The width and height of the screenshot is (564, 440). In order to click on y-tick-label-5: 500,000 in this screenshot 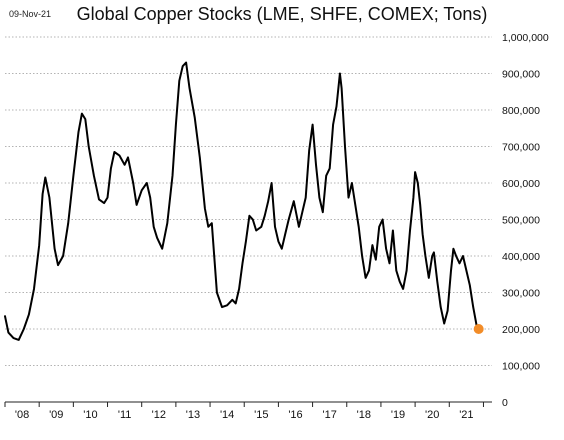, I will do `click(521, 221)`.